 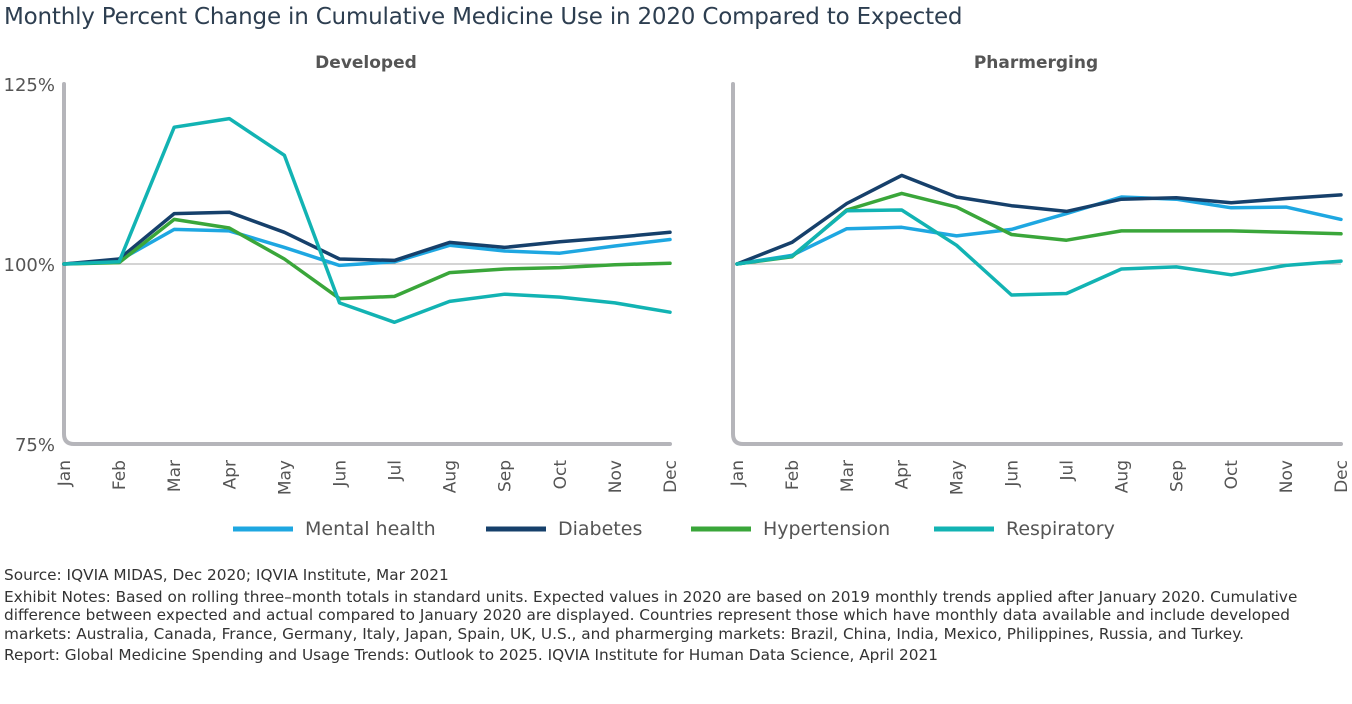 What do you see at coordinates (35, 445) in the screenshot?
I see `y-tick-label: 75%` at bounding box center [35, 445].